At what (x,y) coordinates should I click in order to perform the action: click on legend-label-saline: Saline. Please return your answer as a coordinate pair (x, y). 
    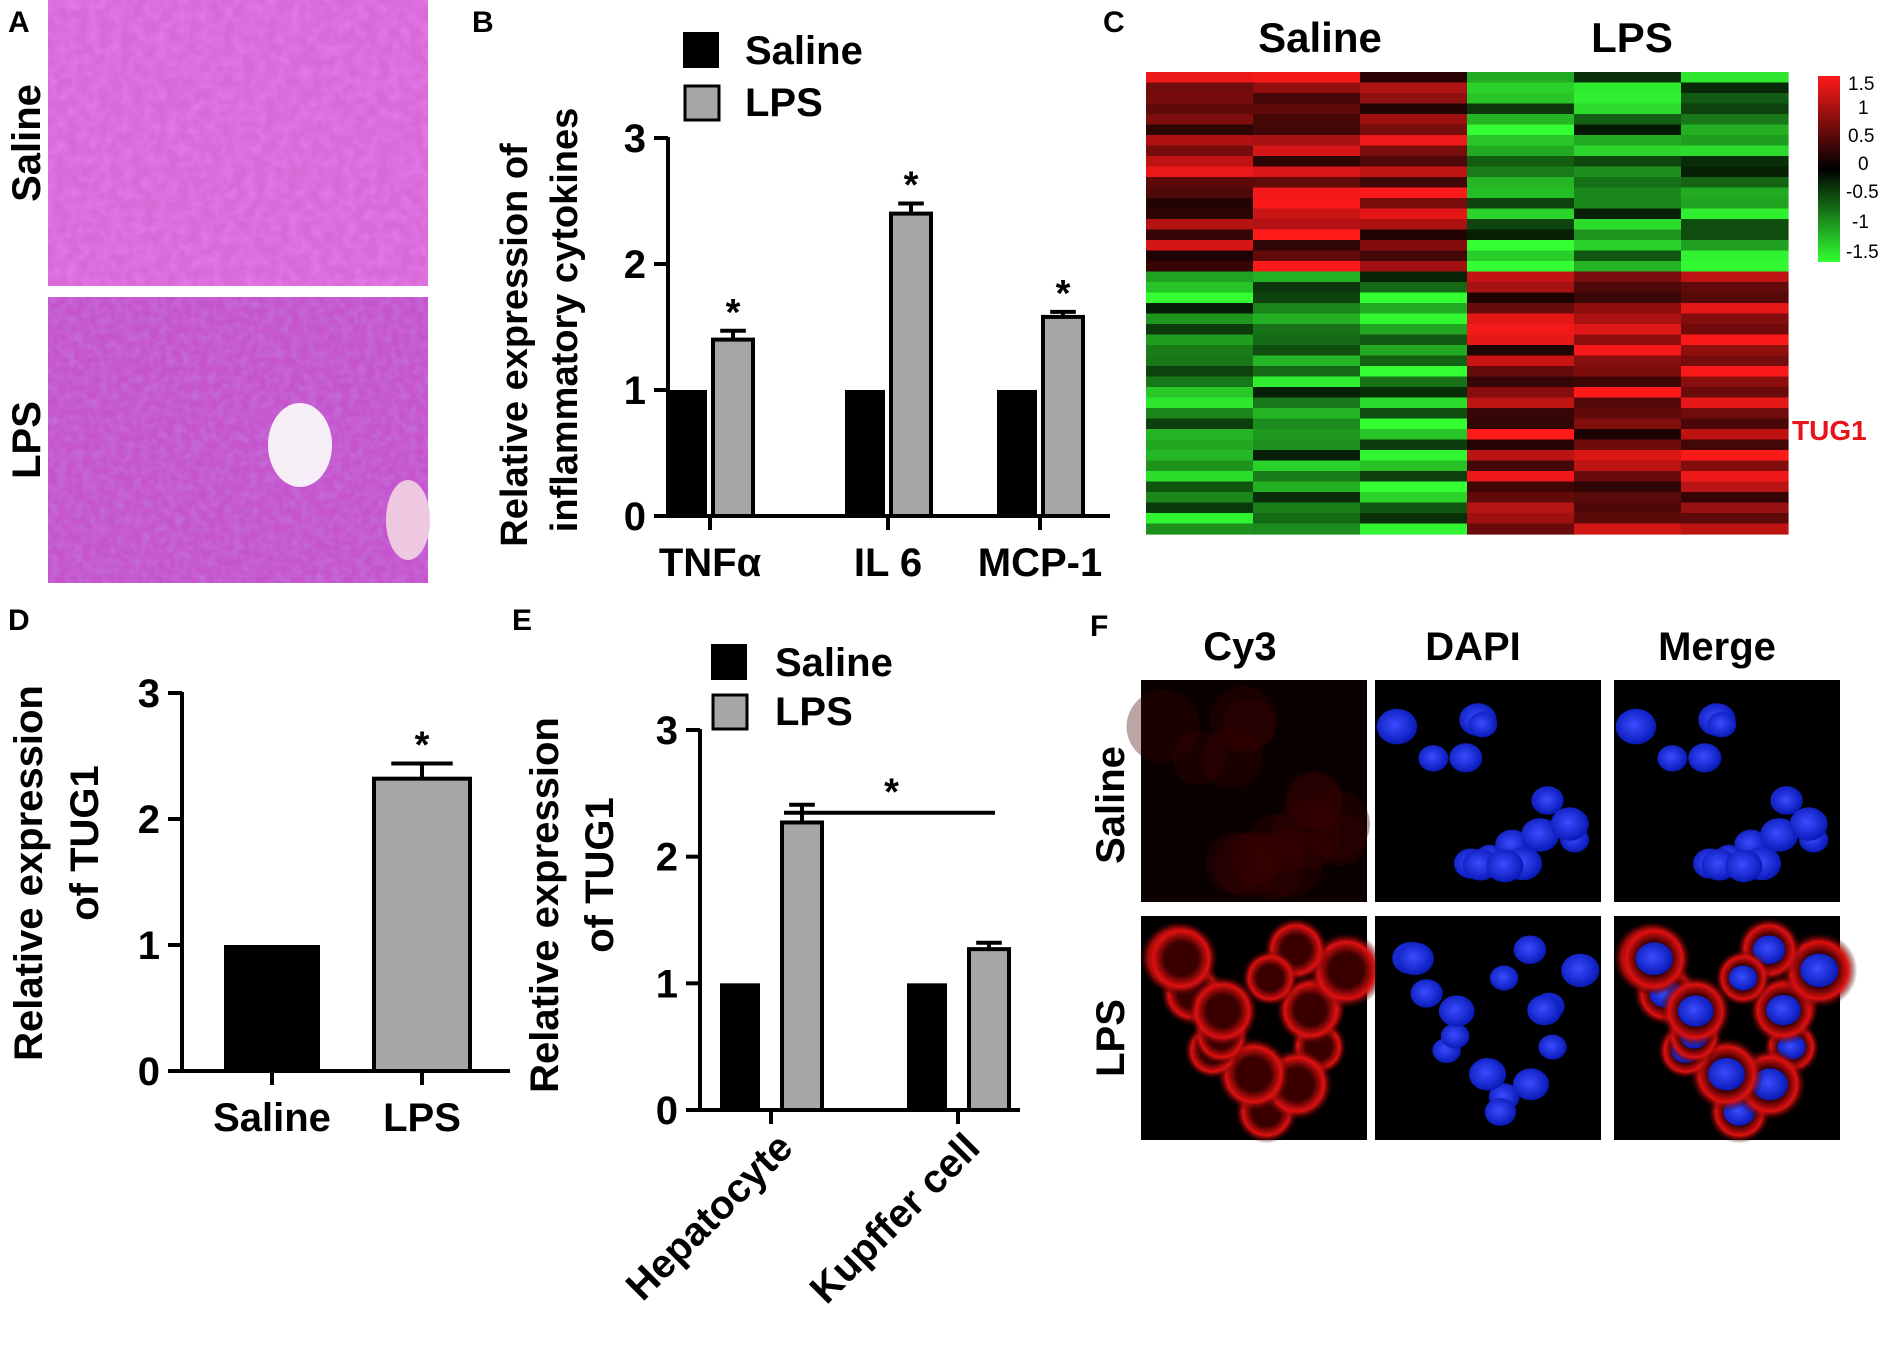
    Looking at the image, I should click on (834, 663).